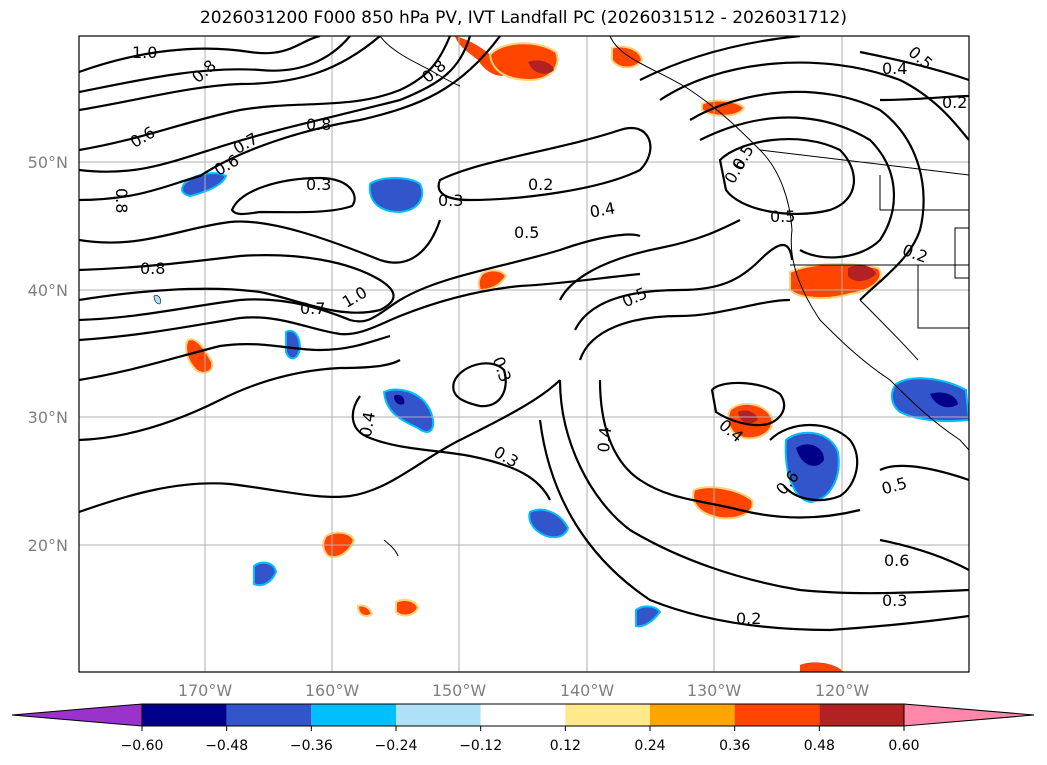 The width and height of the screenshot is (1047, 765). Describe the element at coordinates (459, 690) in the screenshot. I see `lon-label: 150°W` at that location.